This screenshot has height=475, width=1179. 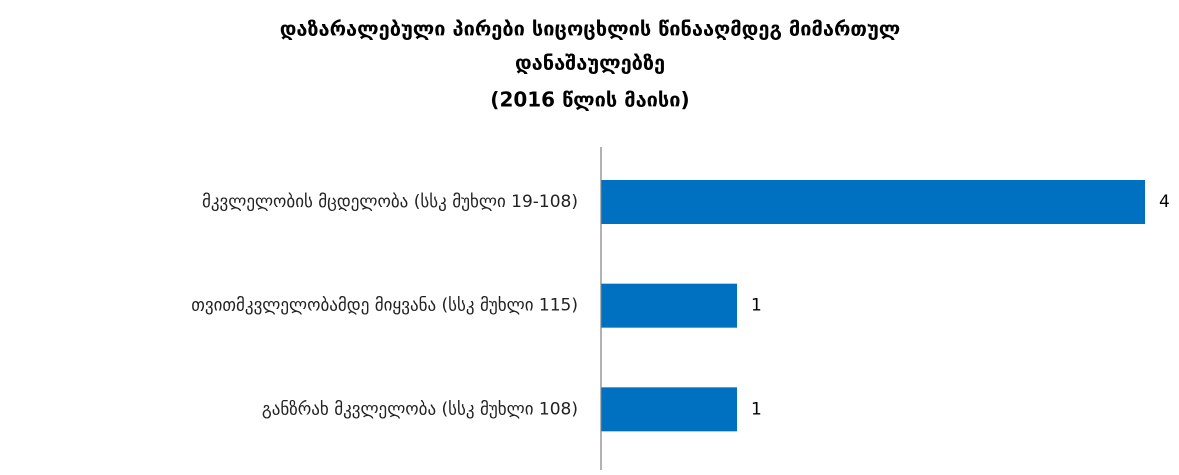 I want to click on chart-title: დანაშაულებზე, so click(x=590, y=63).